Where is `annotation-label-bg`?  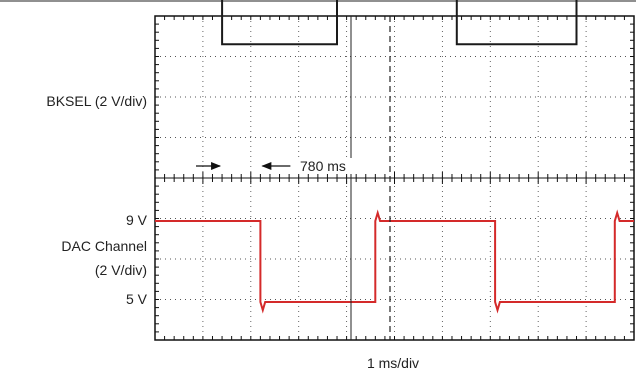 annotation-label-bg is located at coordinates (325, 166).